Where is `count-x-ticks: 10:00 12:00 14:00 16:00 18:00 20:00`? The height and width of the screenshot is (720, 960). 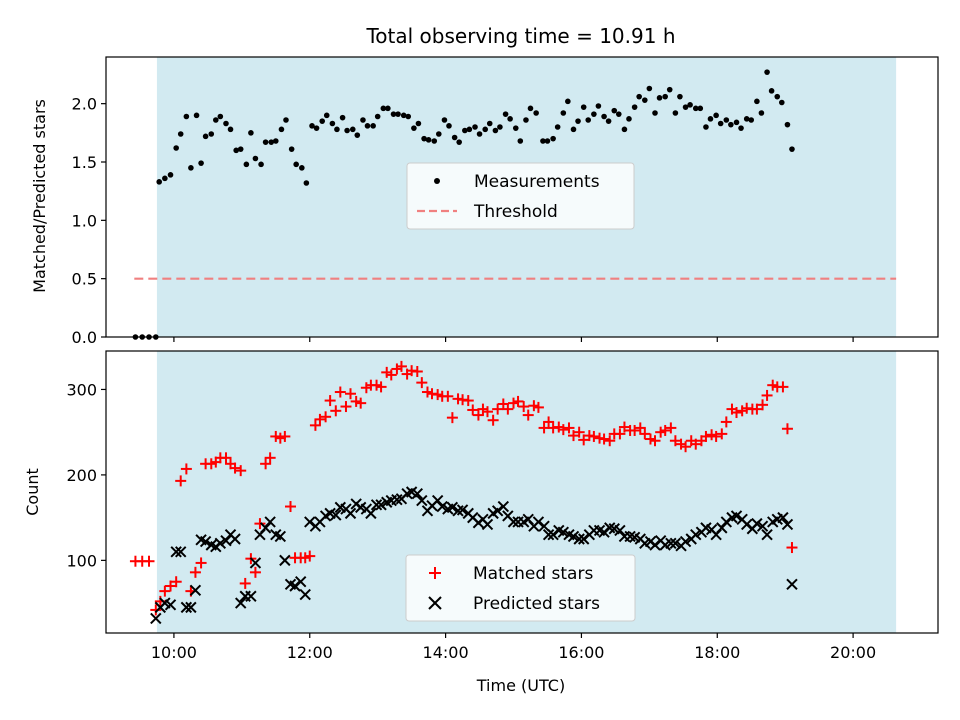
count-x-ticks: 10:00 12:00 14:00 16:00 18:00 20:00 is located at coordinates (513, 647).